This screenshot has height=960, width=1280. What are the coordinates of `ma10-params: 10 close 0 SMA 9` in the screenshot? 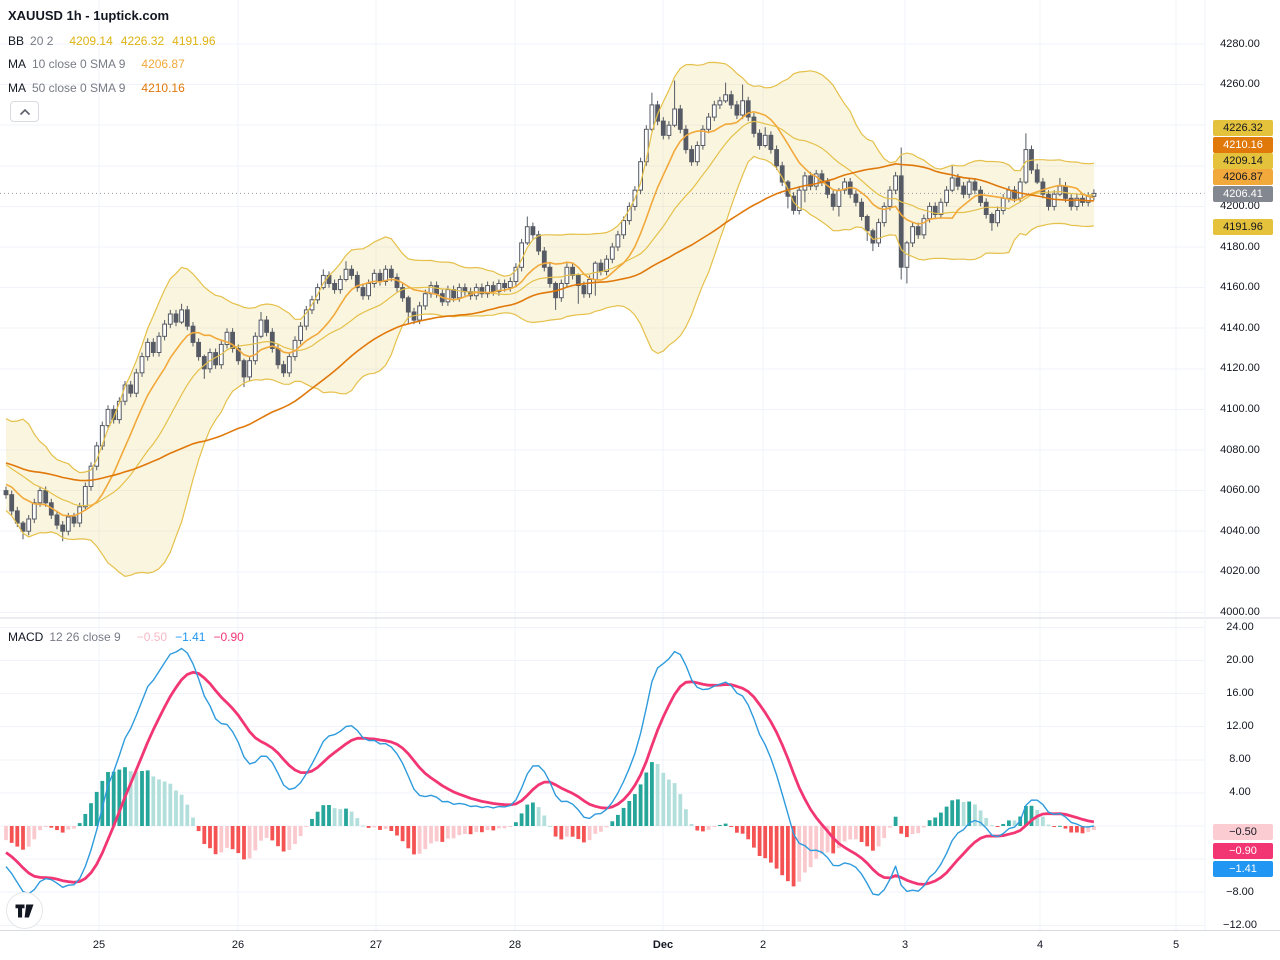 It's located at (79, 64).